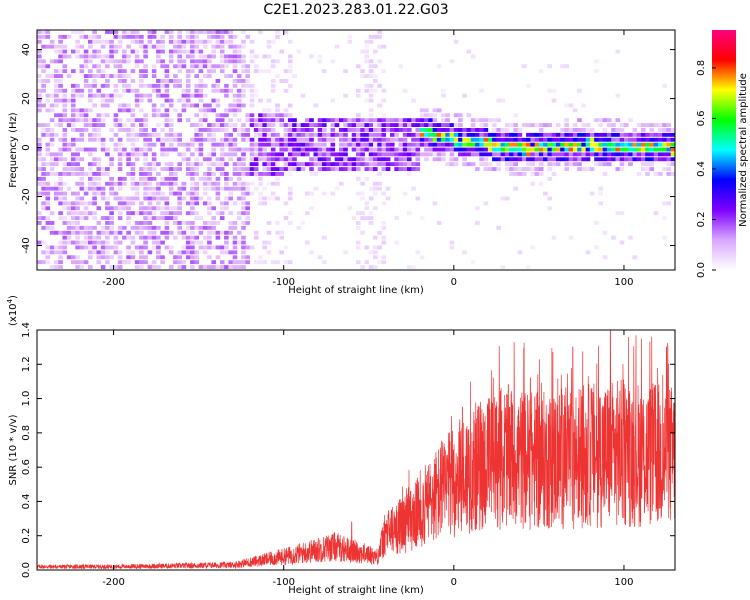 The width and height of the screenshot is (750, 600). What do you see at coordinates (26, 364) in the screenshot?
I see `y-tick-label: 1.2` at bounding box center [26, 364].